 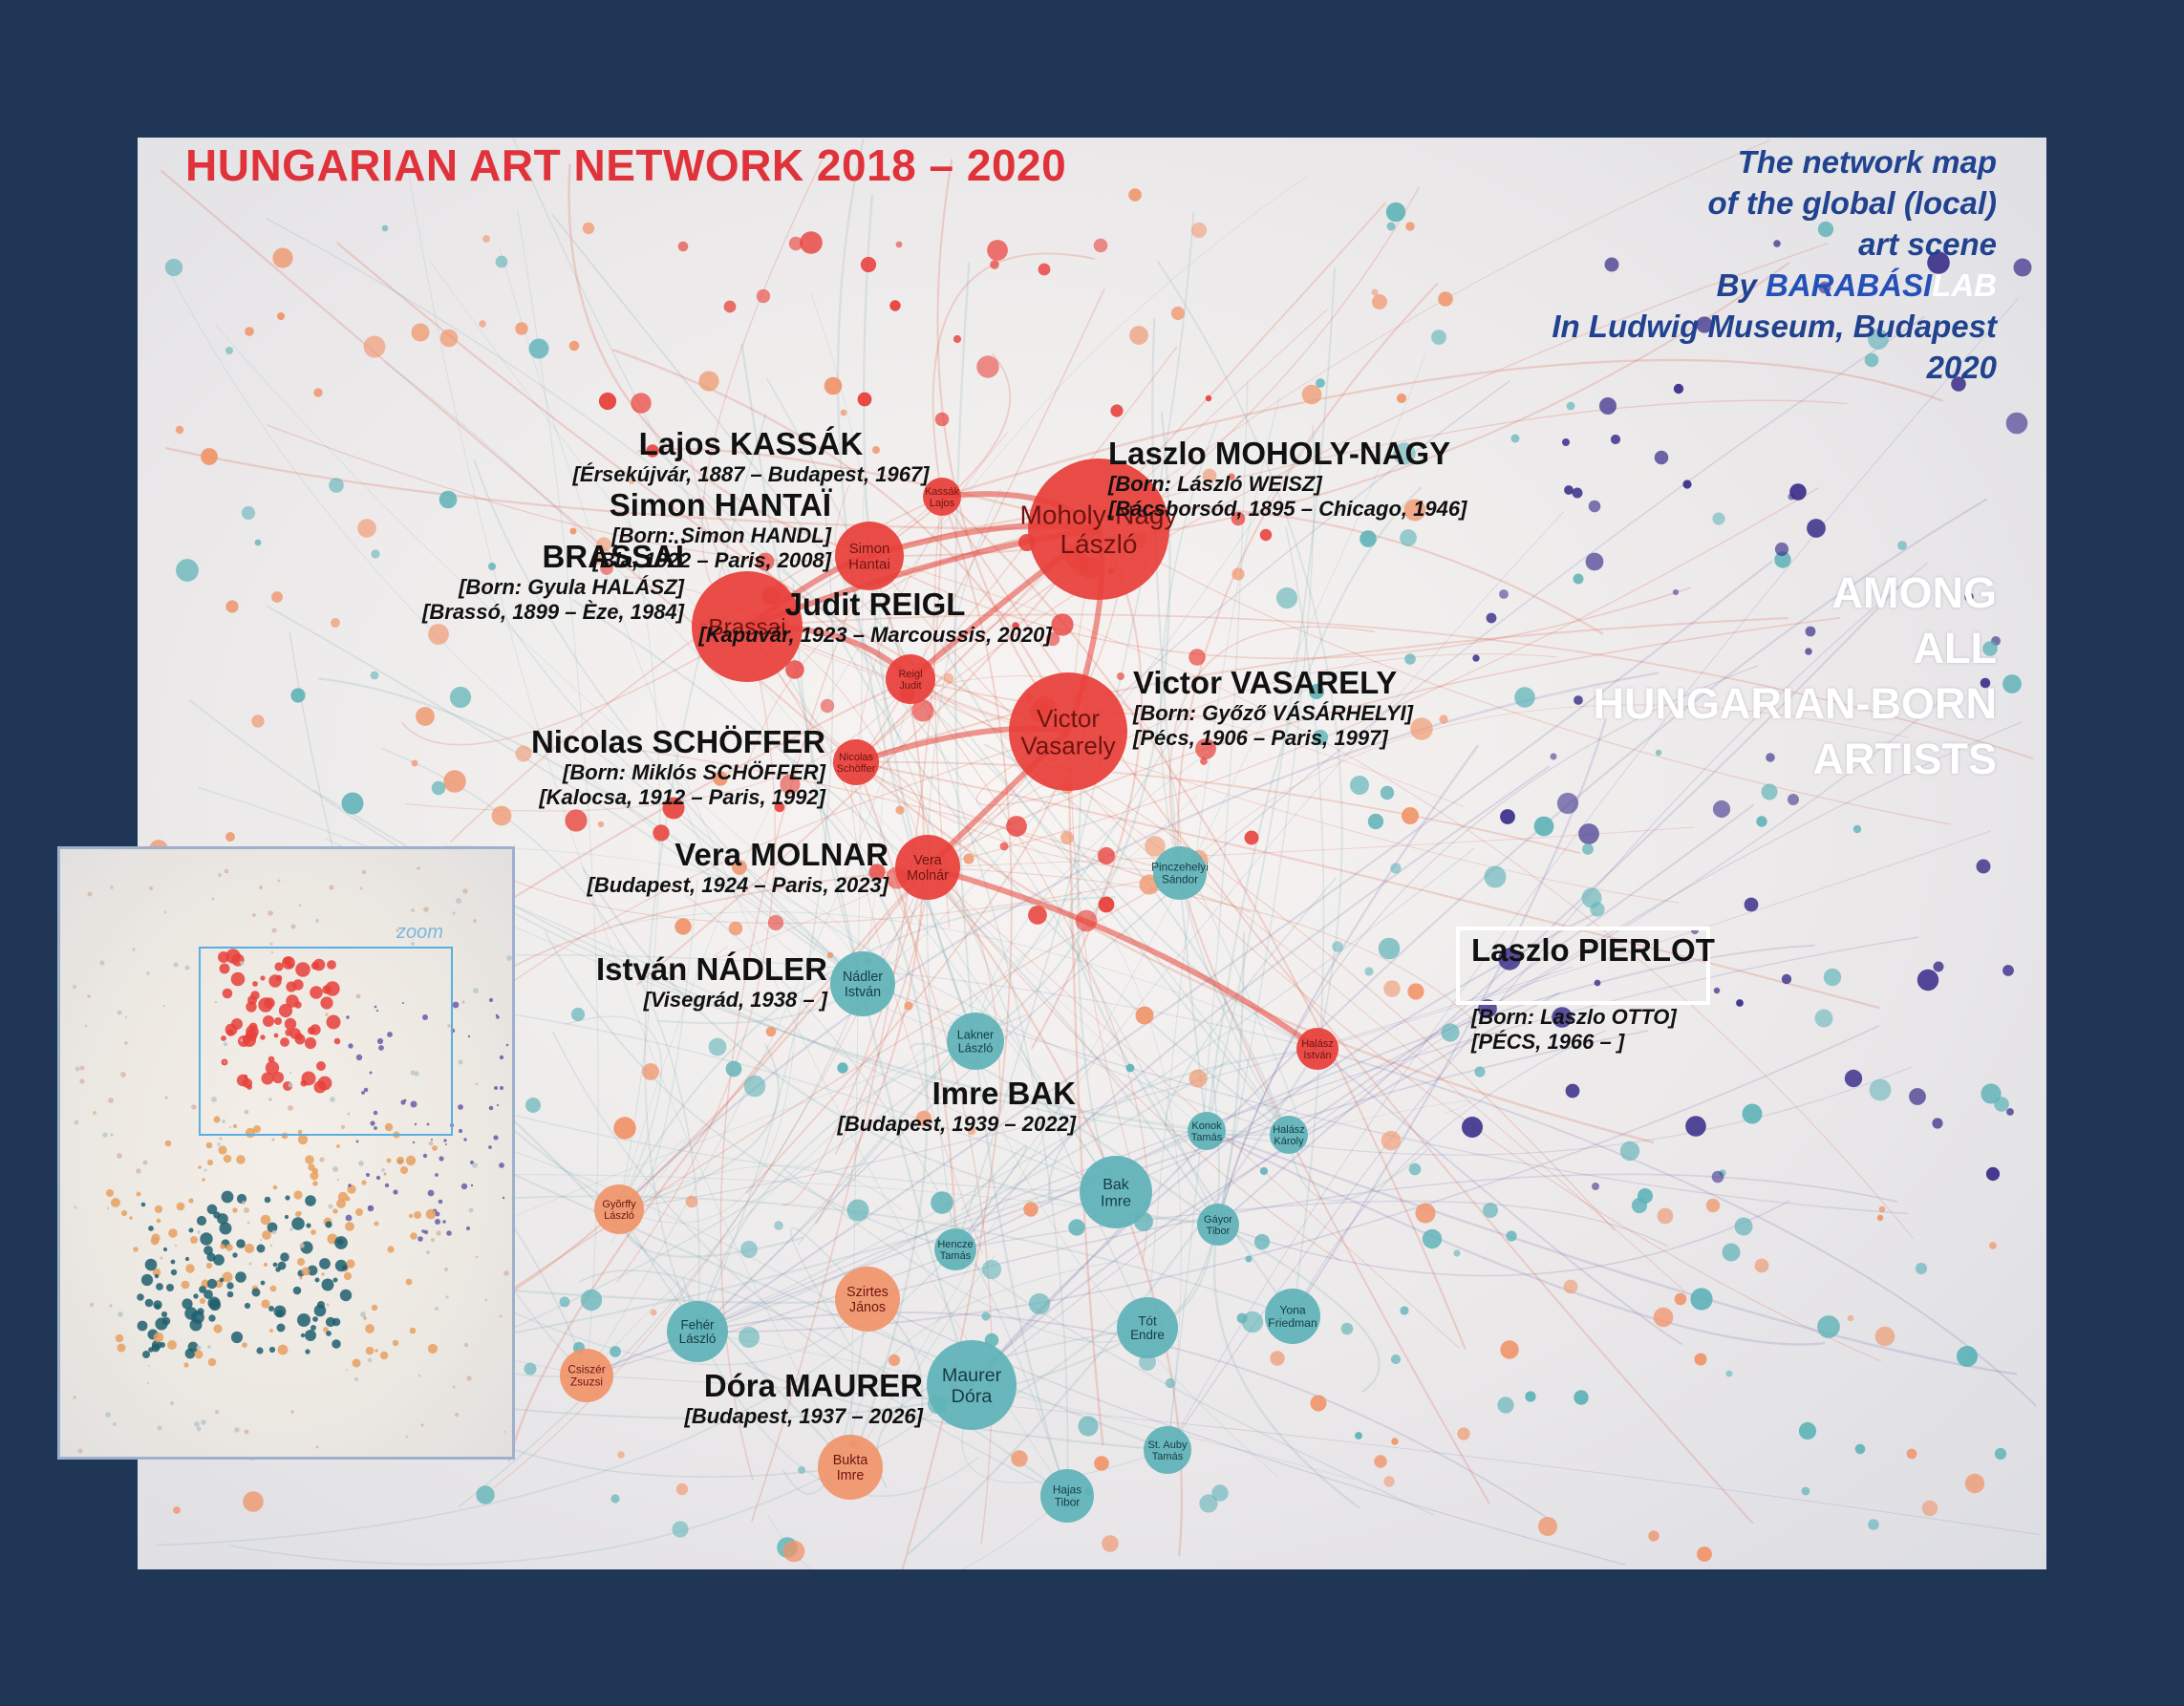 What do you see at coordinates (1067, 732) in the screenshot?
I see `network-node-label: Victor Vasarely` at bounding box center [1067, 732].